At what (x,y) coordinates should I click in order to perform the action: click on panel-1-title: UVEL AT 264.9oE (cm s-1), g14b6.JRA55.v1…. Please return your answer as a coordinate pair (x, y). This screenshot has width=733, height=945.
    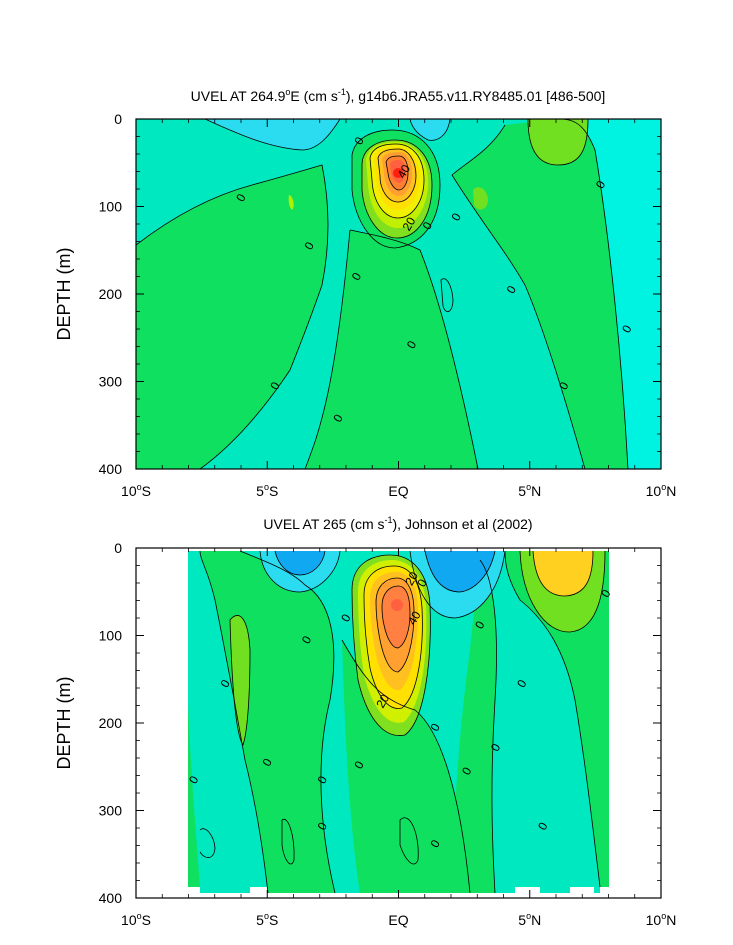
    Looking at the image, I should click on (398, 95).